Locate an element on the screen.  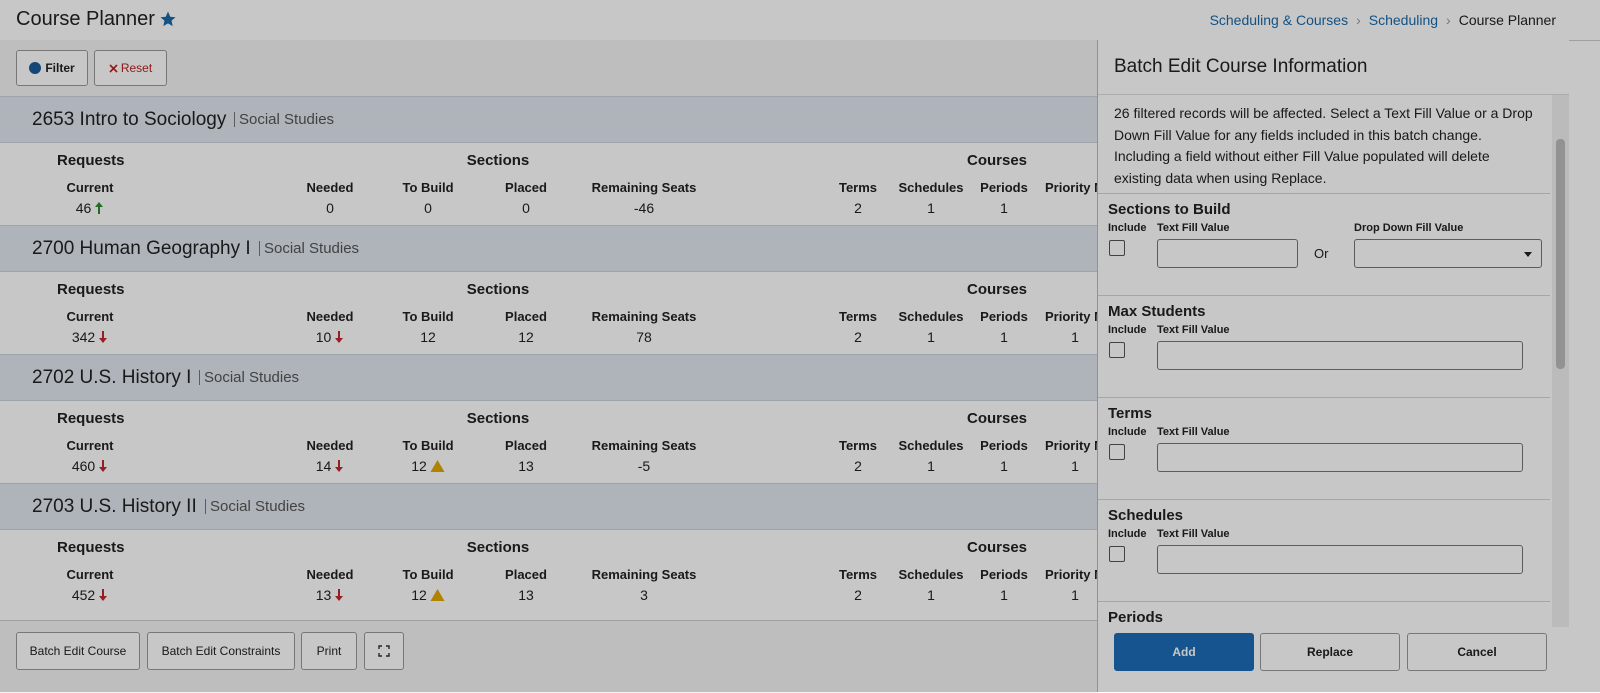
cell-value: 12 is located at coordinates (428, 466).